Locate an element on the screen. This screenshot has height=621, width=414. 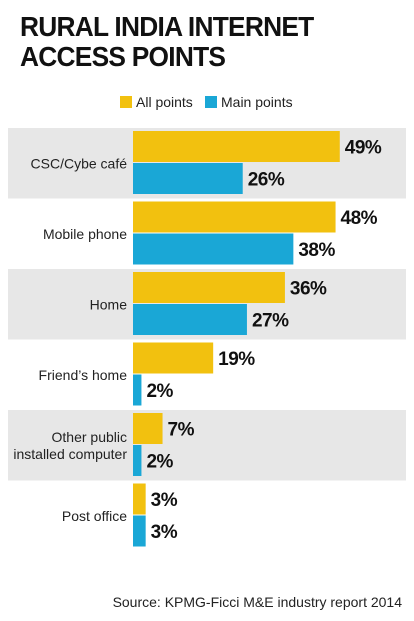
bar-main-points-csc-cybe-caf is located at coordinates (188, 178).